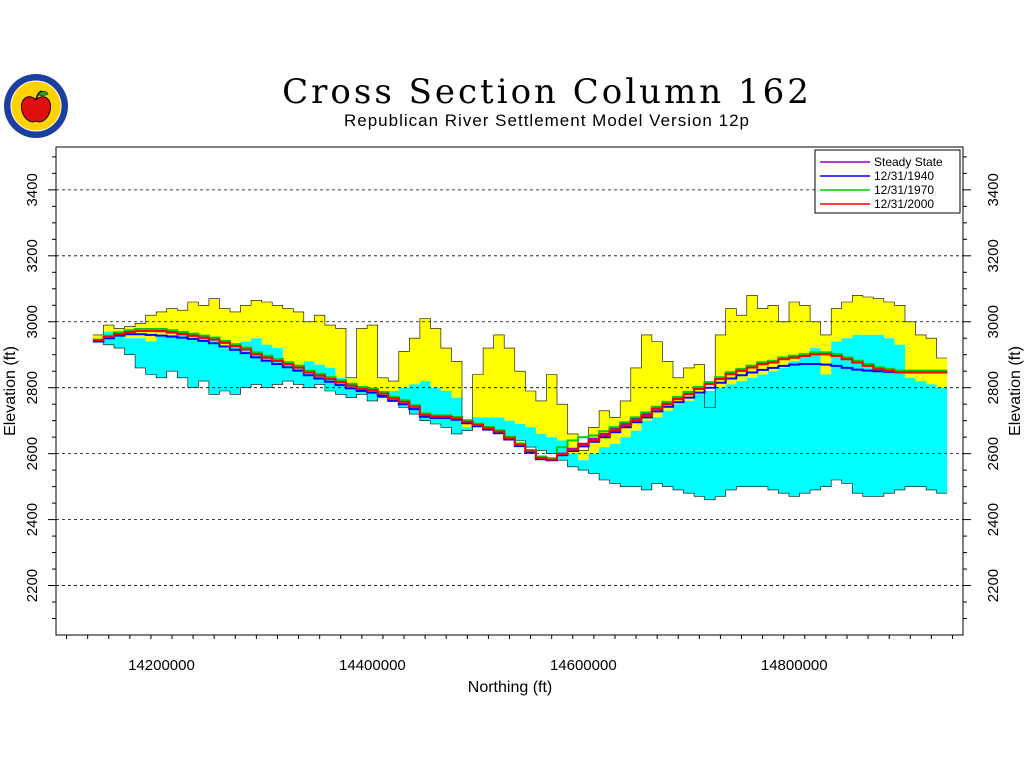 The height and width of the screenshot is (768, 1024). Describe the element at coordinates (10, 391) in the screenshot. I see `y-axis-label-left: Elevation (ft)` at that location.